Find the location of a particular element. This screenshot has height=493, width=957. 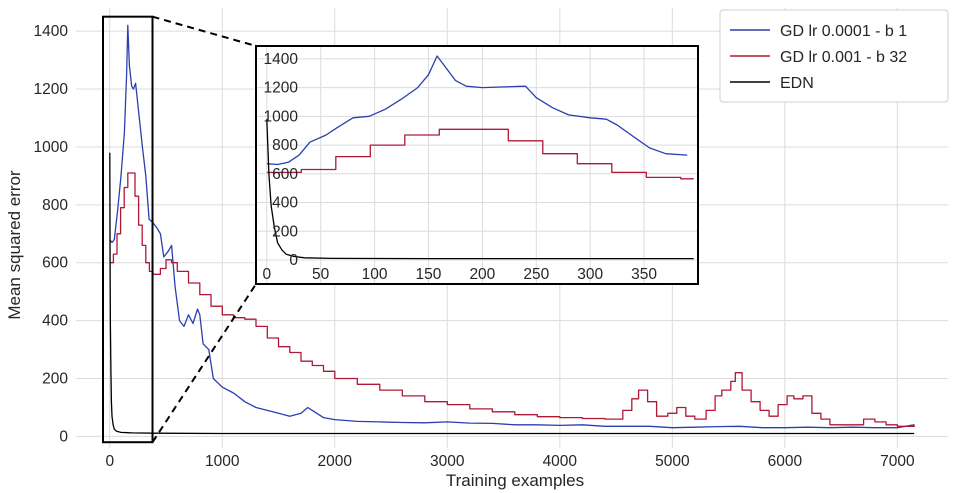

y-tick-label: 1000 is located at coordinates (51, 147).